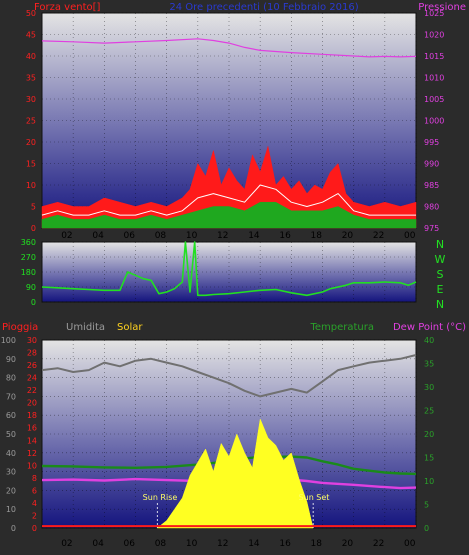 This screenshot has width=469, height=555. I want to click on direction-tick-label: 90, so click(31, 287).